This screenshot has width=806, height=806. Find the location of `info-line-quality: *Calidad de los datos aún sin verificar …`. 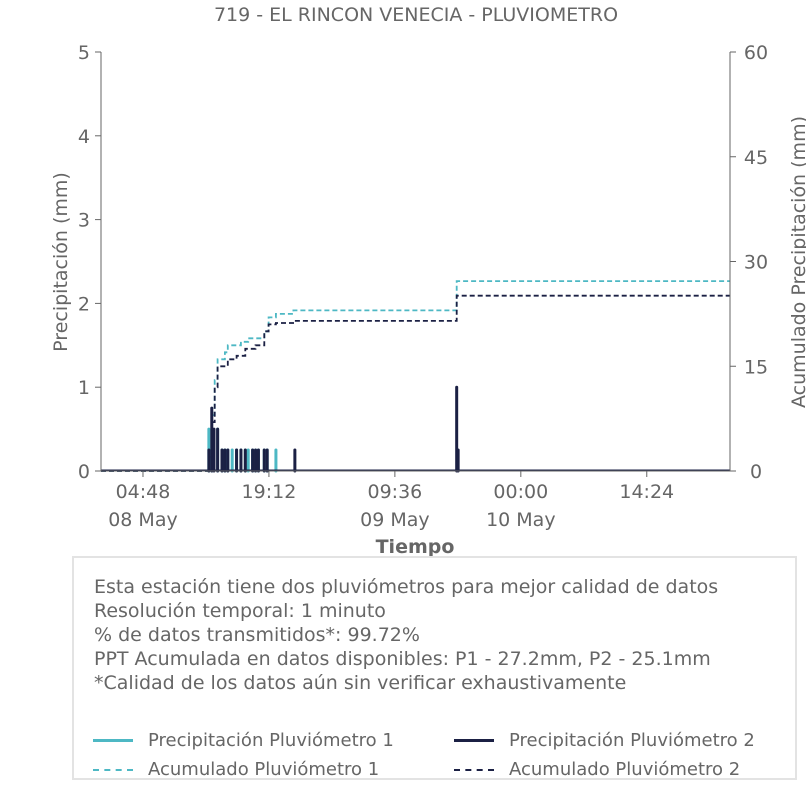

info-line-quality: *Calidad de los datos aún sin verificar … is located at coordinates (360, 683).